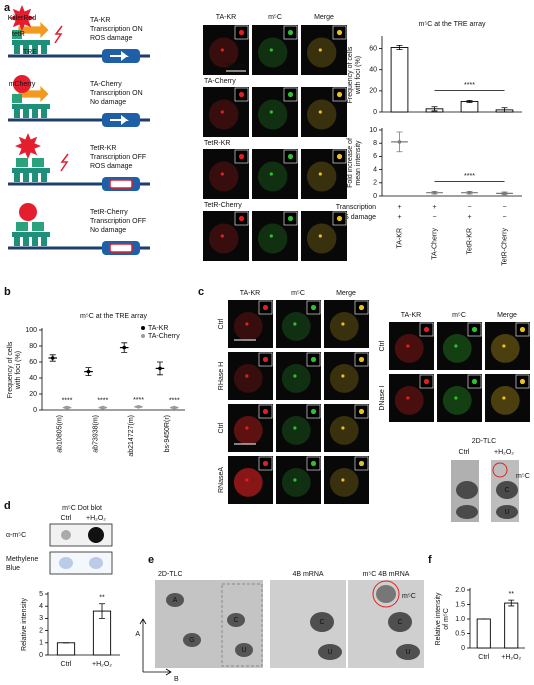 The image size is (534, 685). Describe the element at coordinates (16, 535) in the screenshot. I see `row-label: α-m⁵C` at that location.